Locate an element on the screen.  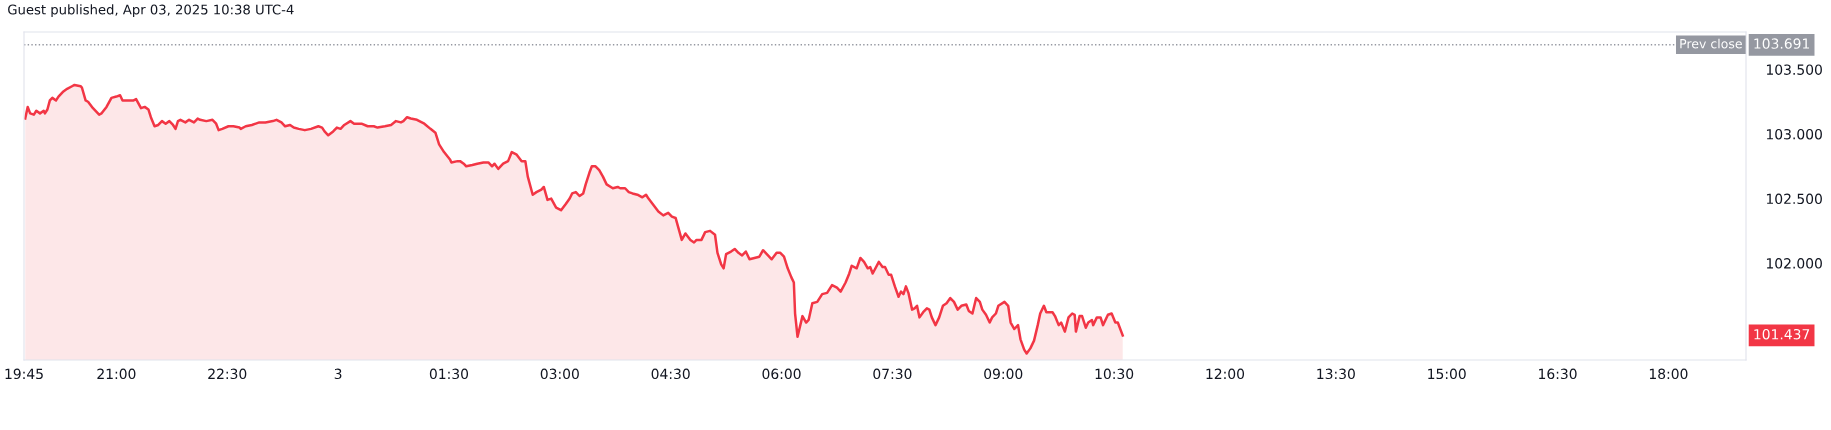
x-tick-label: 16:30 is located at coordinates (1558, 374).